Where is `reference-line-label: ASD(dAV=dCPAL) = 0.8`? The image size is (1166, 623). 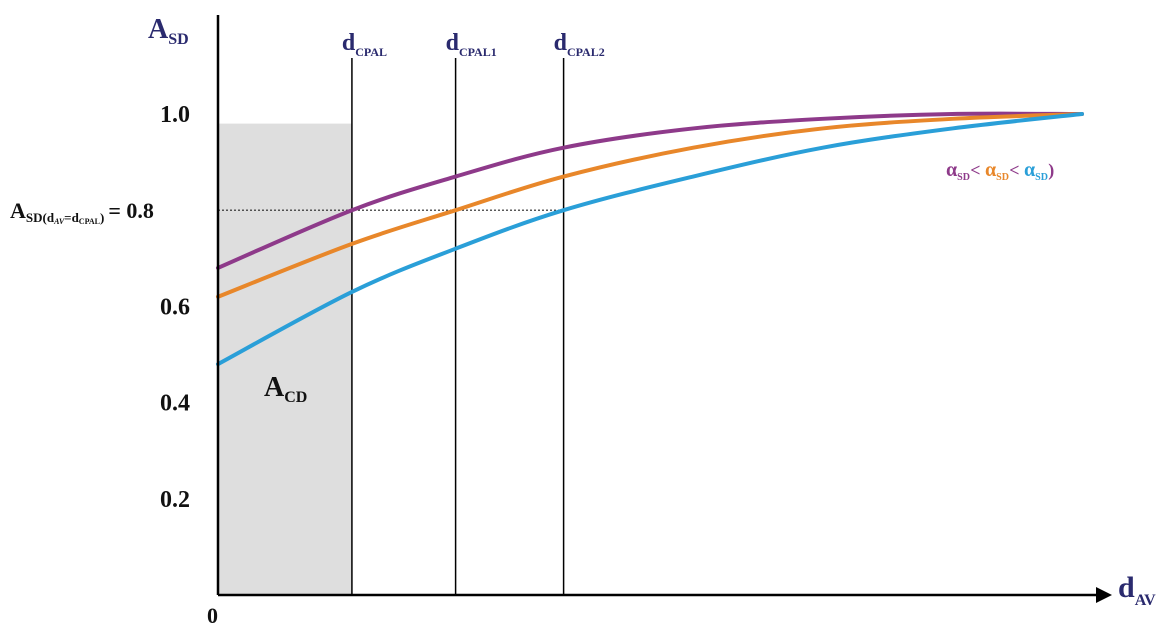 reference-line-label: ASD(dAV=dCPAL) = 0.8 is located at coordinates (82, 212).